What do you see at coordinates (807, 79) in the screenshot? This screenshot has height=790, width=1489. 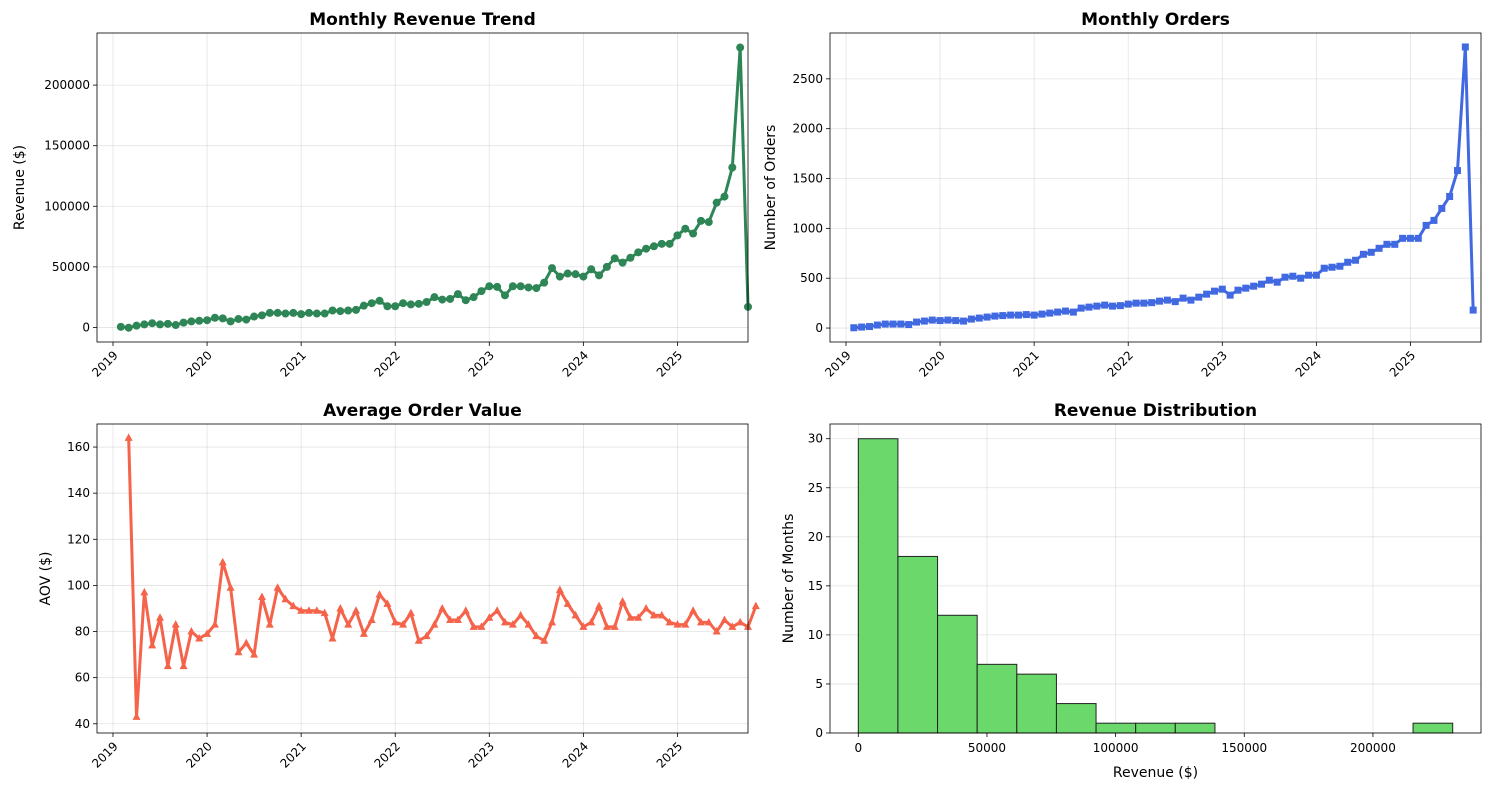 I see `orders-ytick-label: 2500` at bounding box center [807, 79].